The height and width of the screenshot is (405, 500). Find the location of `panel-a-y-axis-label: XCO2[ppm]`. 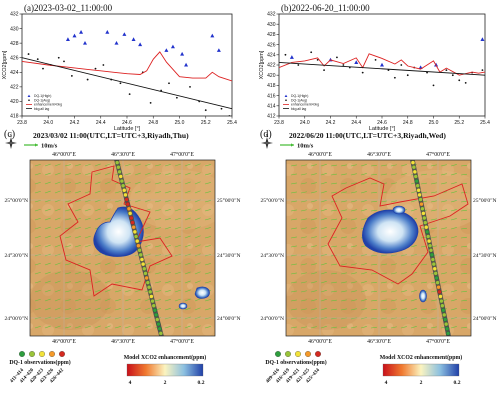

panel-a-y-axis-label: XCO2[ppm] is located at coordinates (5, 64).